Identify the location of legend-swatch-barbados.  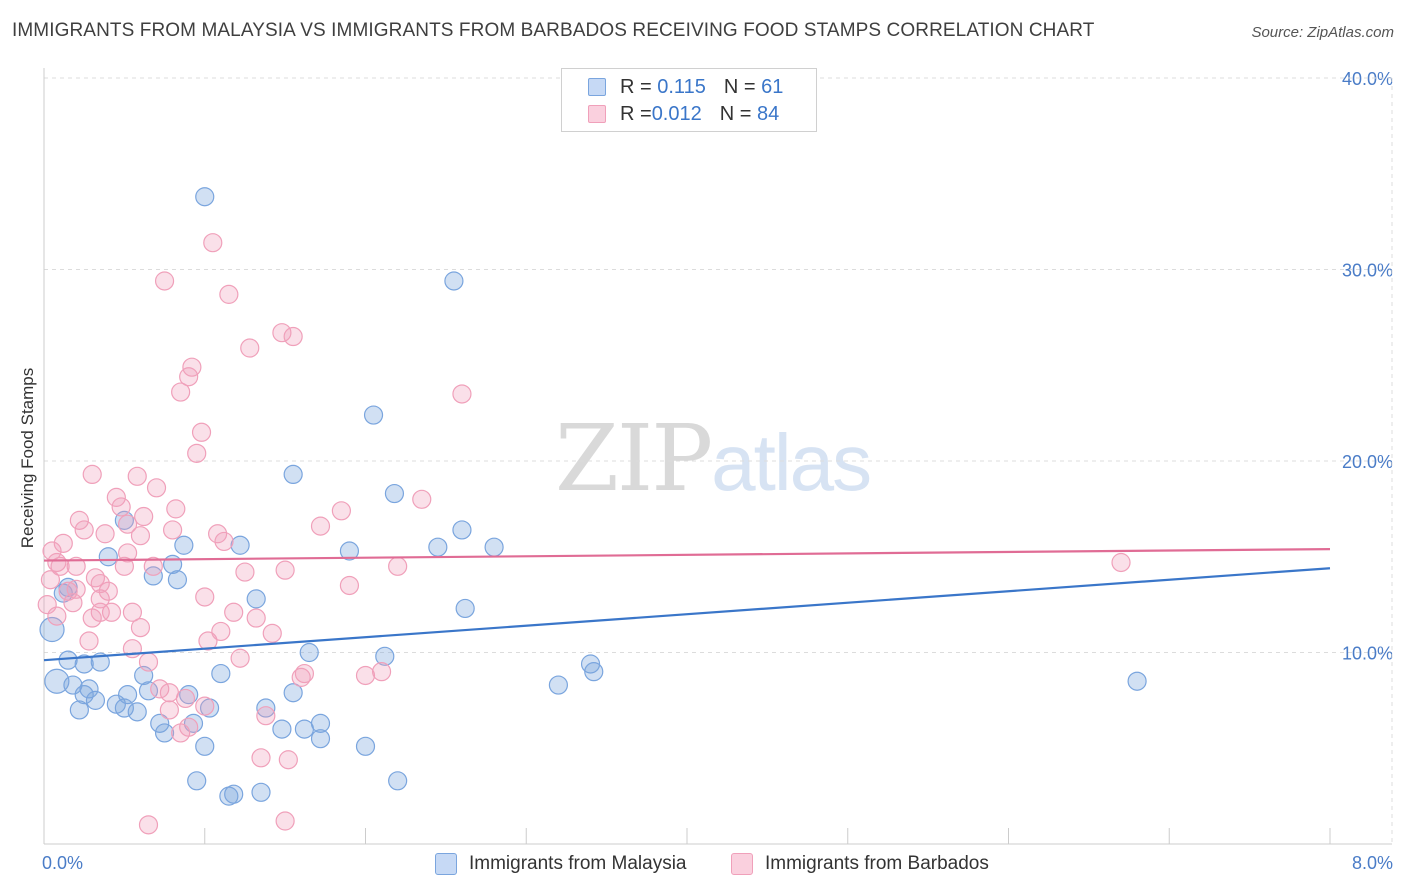
(597, 114).